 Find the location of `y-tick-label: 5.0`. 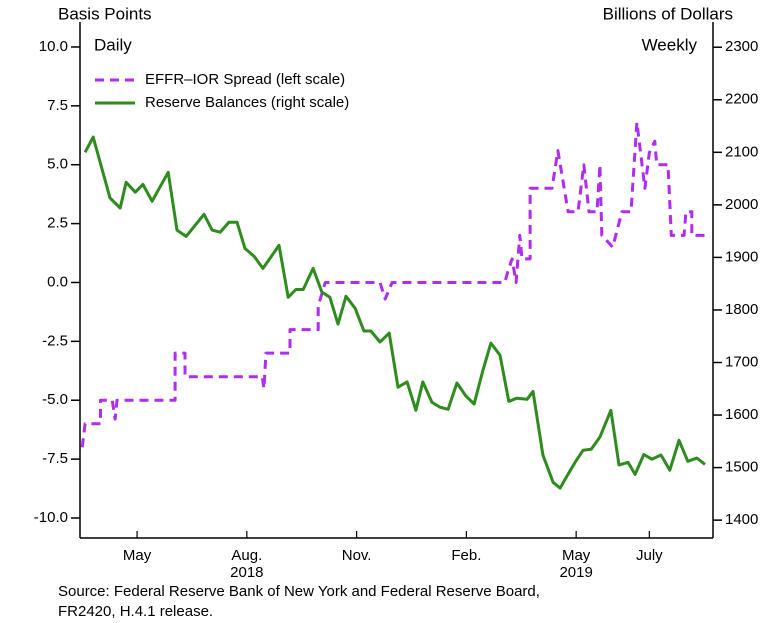

y-tick-label: 5.0 is located at coordinates (57, 164).